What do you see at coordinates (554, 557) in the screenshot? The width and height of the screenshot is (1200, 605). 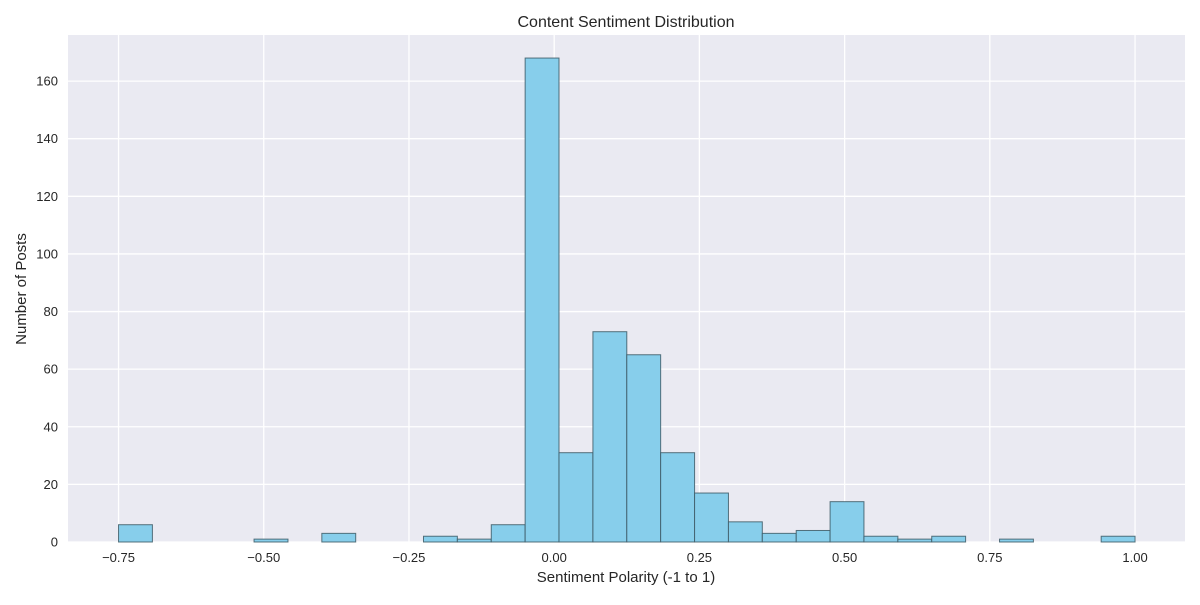 I see `x-tick-label: 0.00` at bounding box center [554, 557].